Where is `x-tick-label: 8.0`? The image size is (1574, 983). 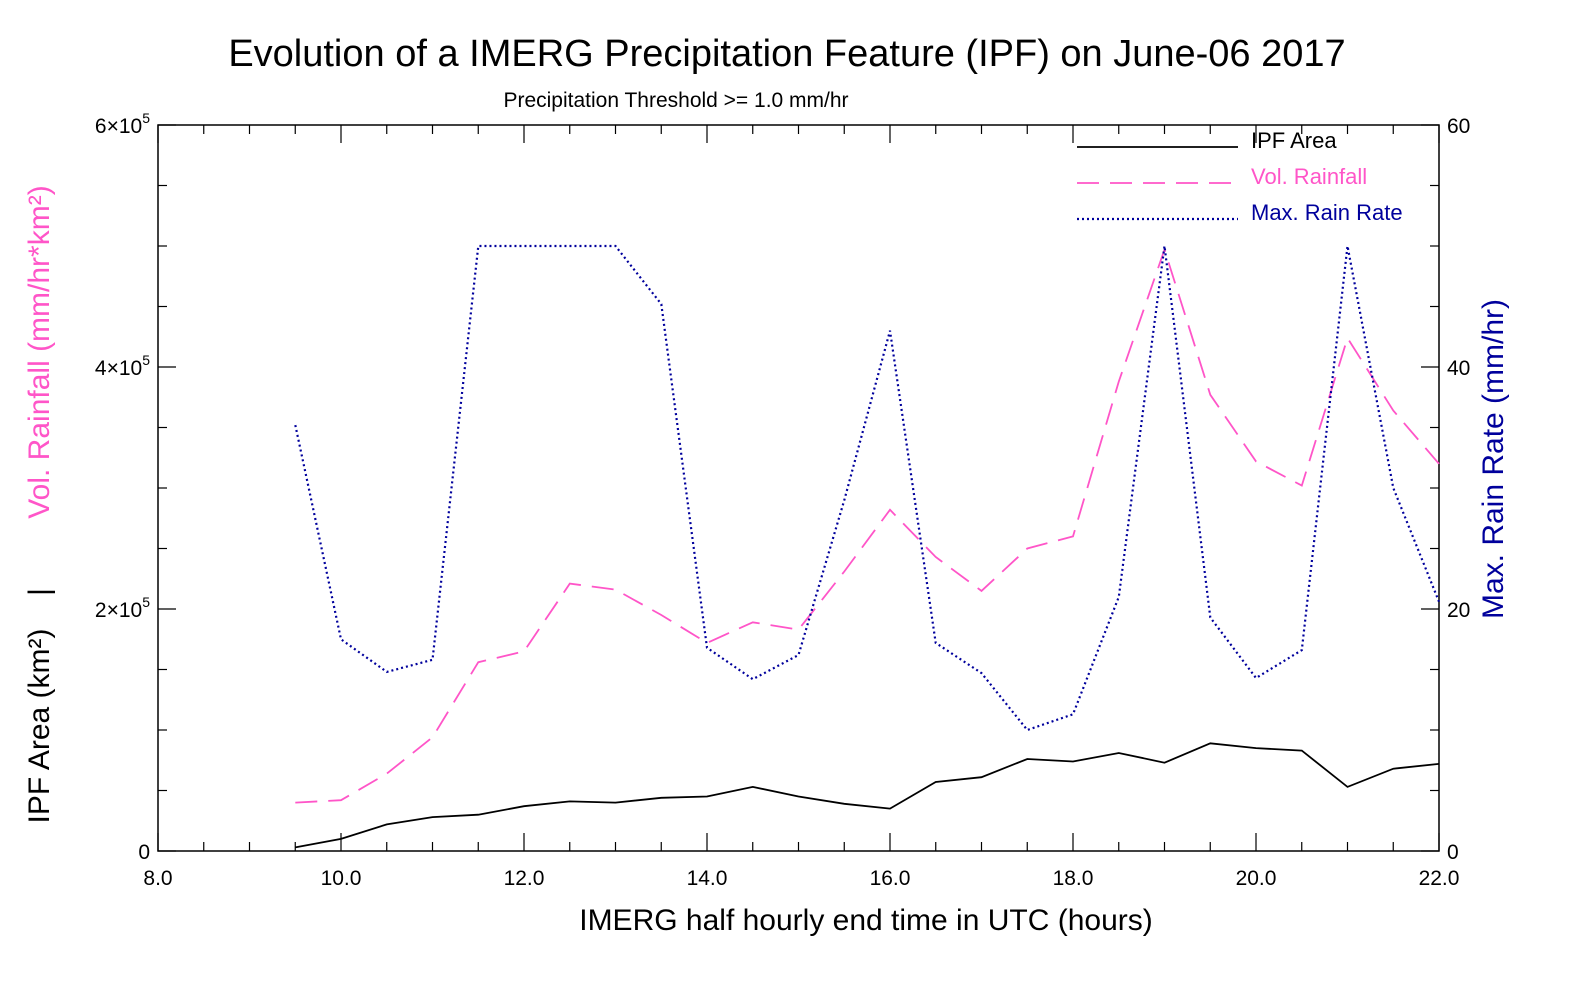
x-tick-label: 8.0 is located at coordinates (157, 878).